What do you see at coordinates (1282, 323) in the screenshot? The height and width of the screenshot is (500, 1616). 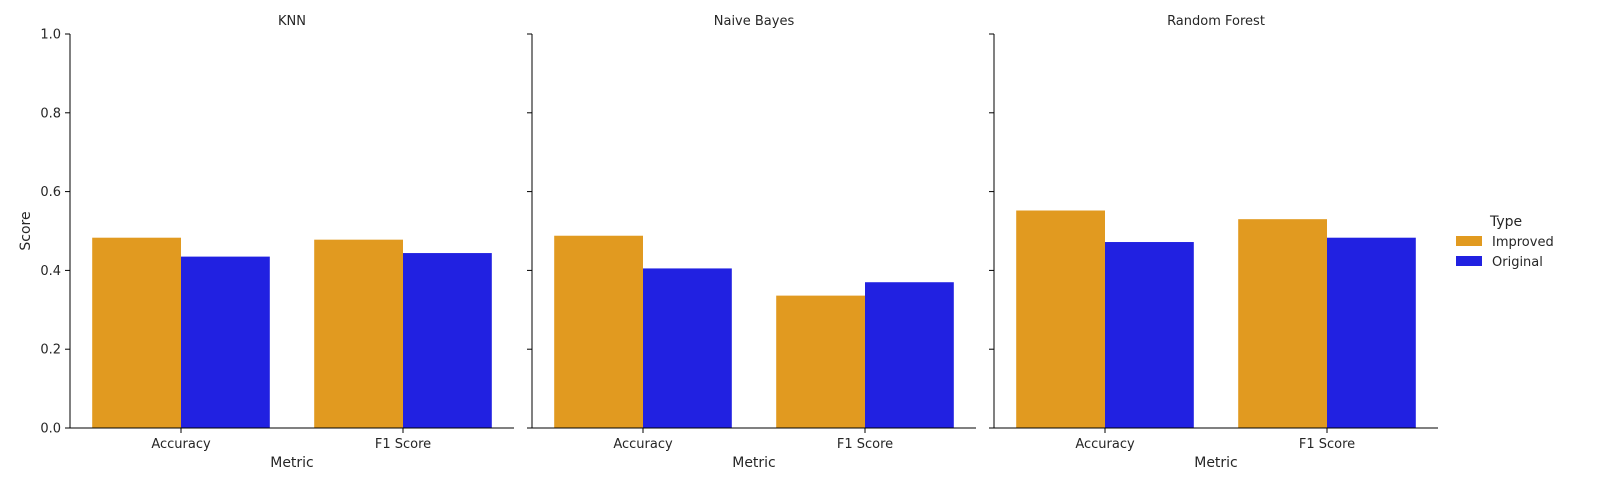 I see `bar-random-forest-improved-f1-score` at bounding box center [1282, 323].